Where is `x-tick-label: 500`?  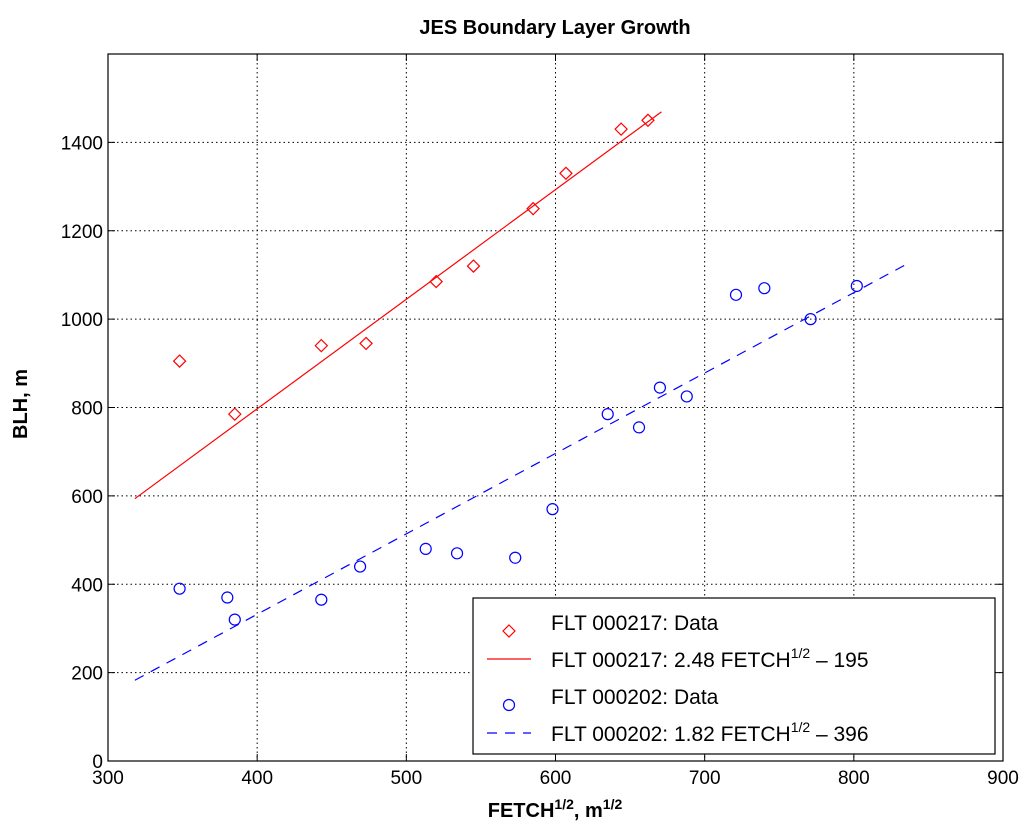
x-tick-label: 500 is located at coordinates (406, 778).